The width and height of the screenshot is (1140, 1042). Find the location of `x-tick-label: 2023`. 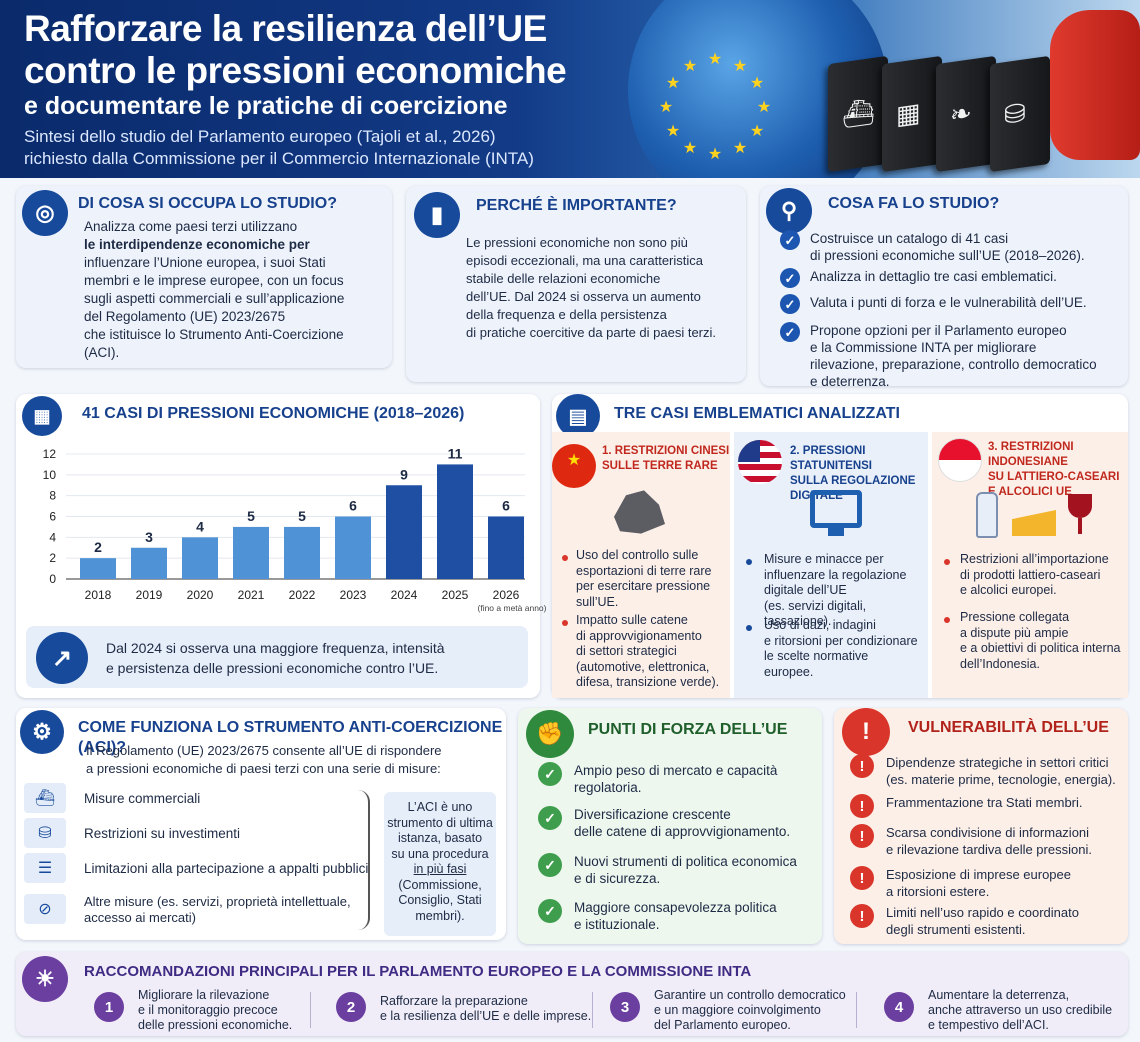

x-tick-label: 2023 is located at coordinates (353, 595).